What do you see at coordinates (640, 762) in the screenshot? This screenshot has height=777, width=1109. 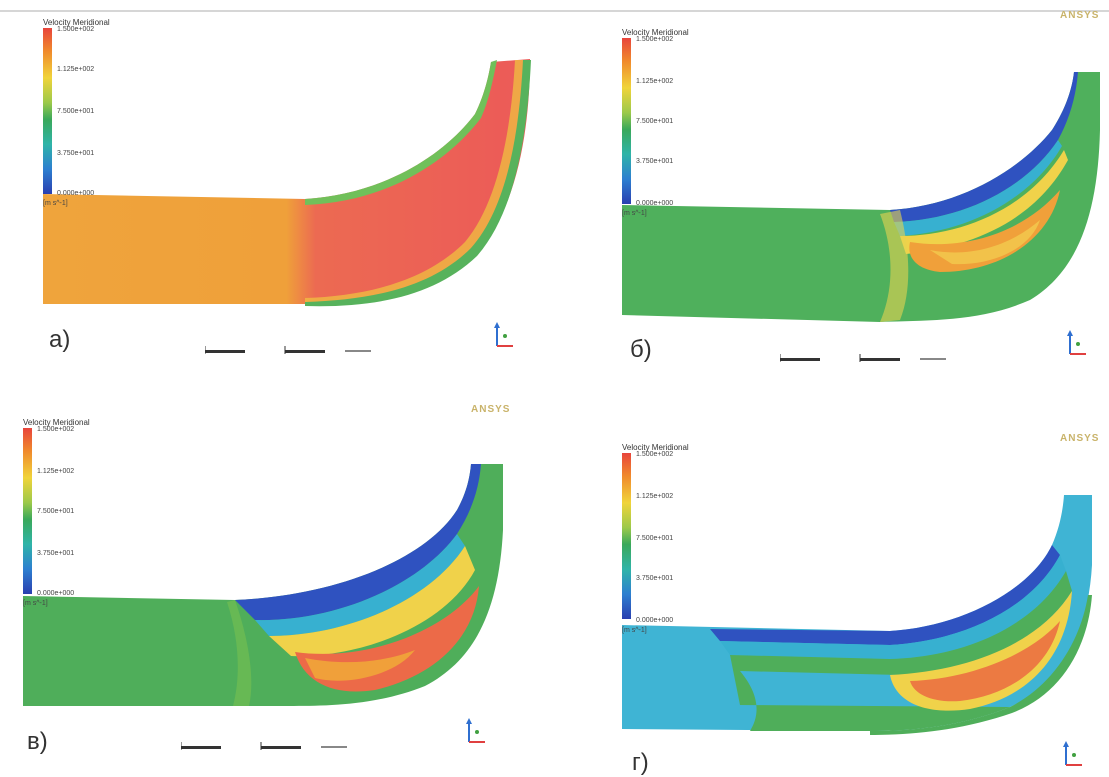 I see `panel-label: г)` at bounding box center [640, 762].